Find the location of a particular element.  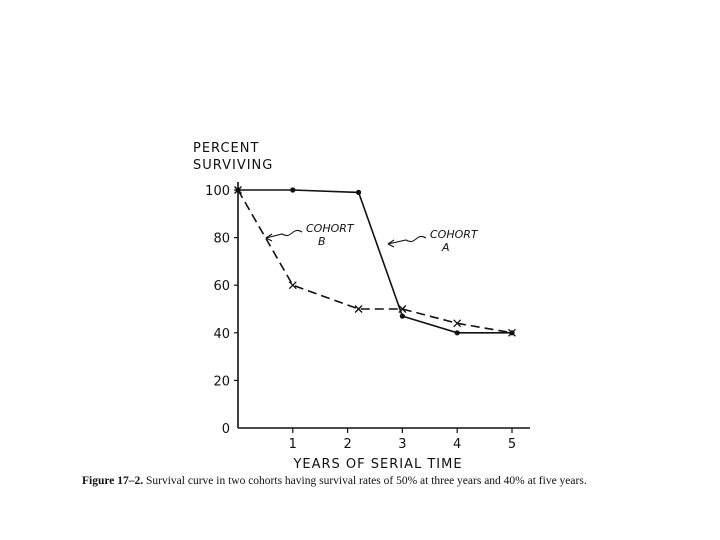

y-tick-label: 0 is located at coordinates (226, 429).